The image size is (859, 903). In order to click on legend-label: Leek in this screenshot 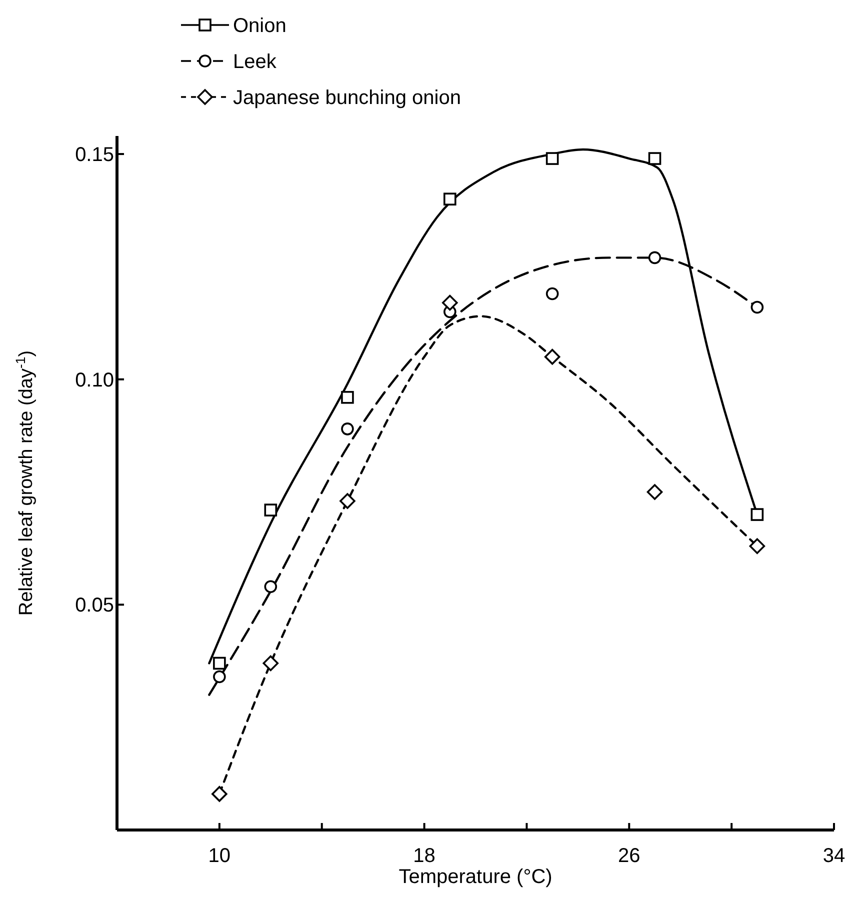, I will do `click(255, 62)`.